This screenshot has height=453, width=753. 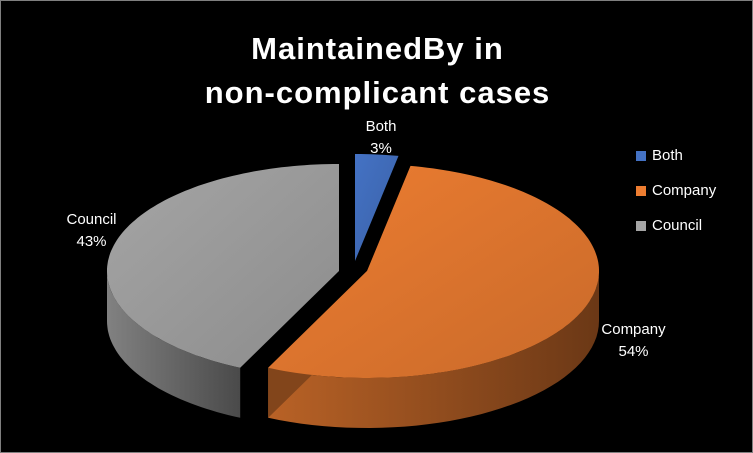 What do you see at coordinates (381, 126) in the screenshot?
I see `data-label-both-category: Both` at bounding box center [381, 126].